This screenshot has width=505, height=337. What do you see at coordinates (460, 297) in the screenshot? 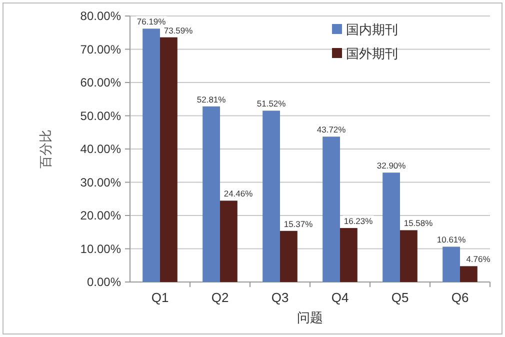
I see `x-tick-label: Q6` at bounding box center [460, 297].